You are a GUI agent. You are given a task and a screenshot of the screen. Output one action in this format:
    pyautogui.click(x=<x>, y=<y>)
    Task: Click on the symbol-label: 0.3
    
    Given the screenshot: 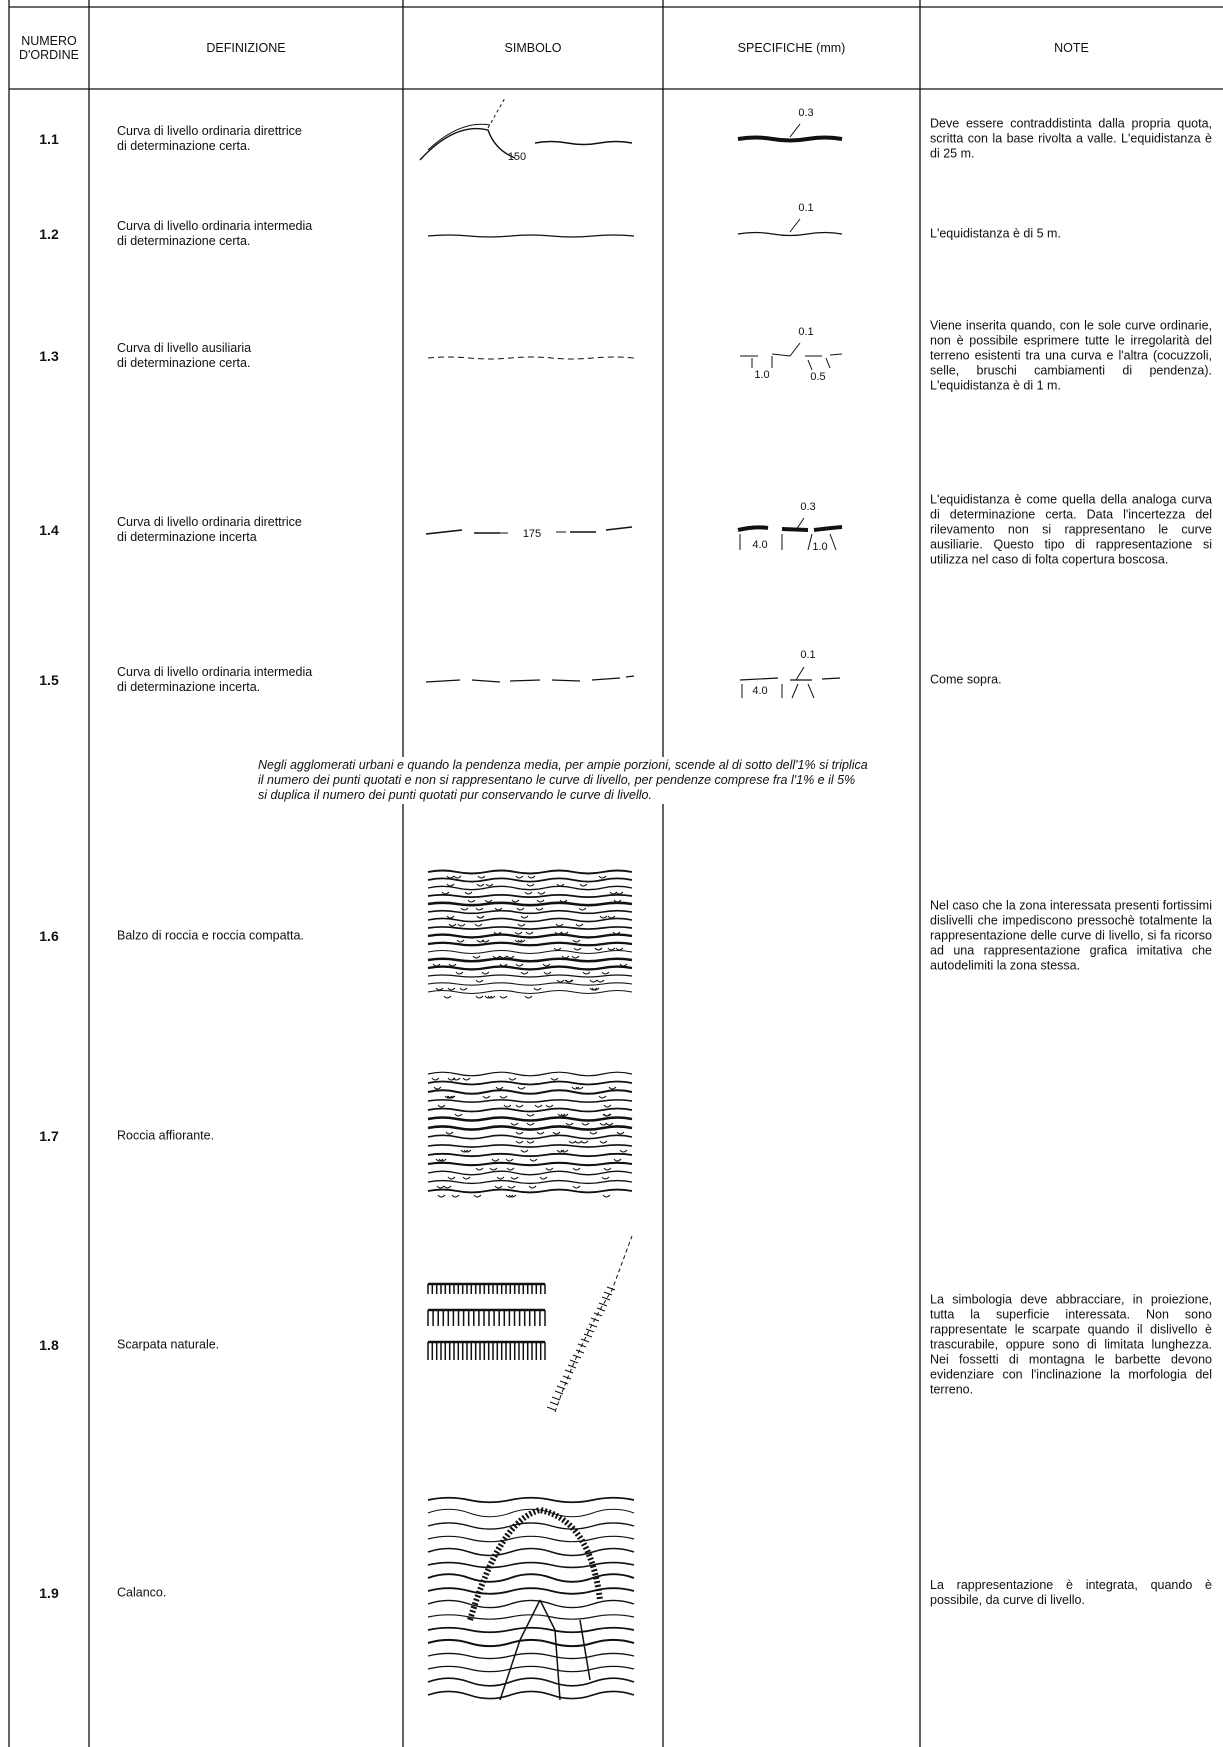 What is the action you would take?
    pyautogui.click(x=805, y=113)
    